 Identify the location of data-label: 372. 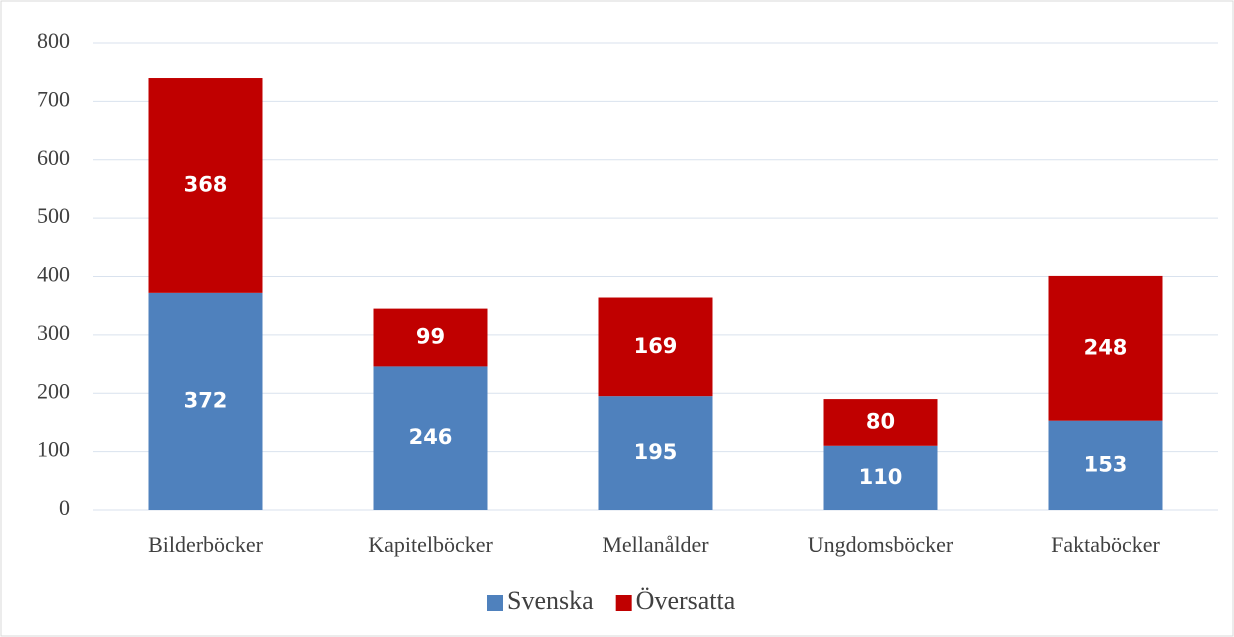
(206, 400).